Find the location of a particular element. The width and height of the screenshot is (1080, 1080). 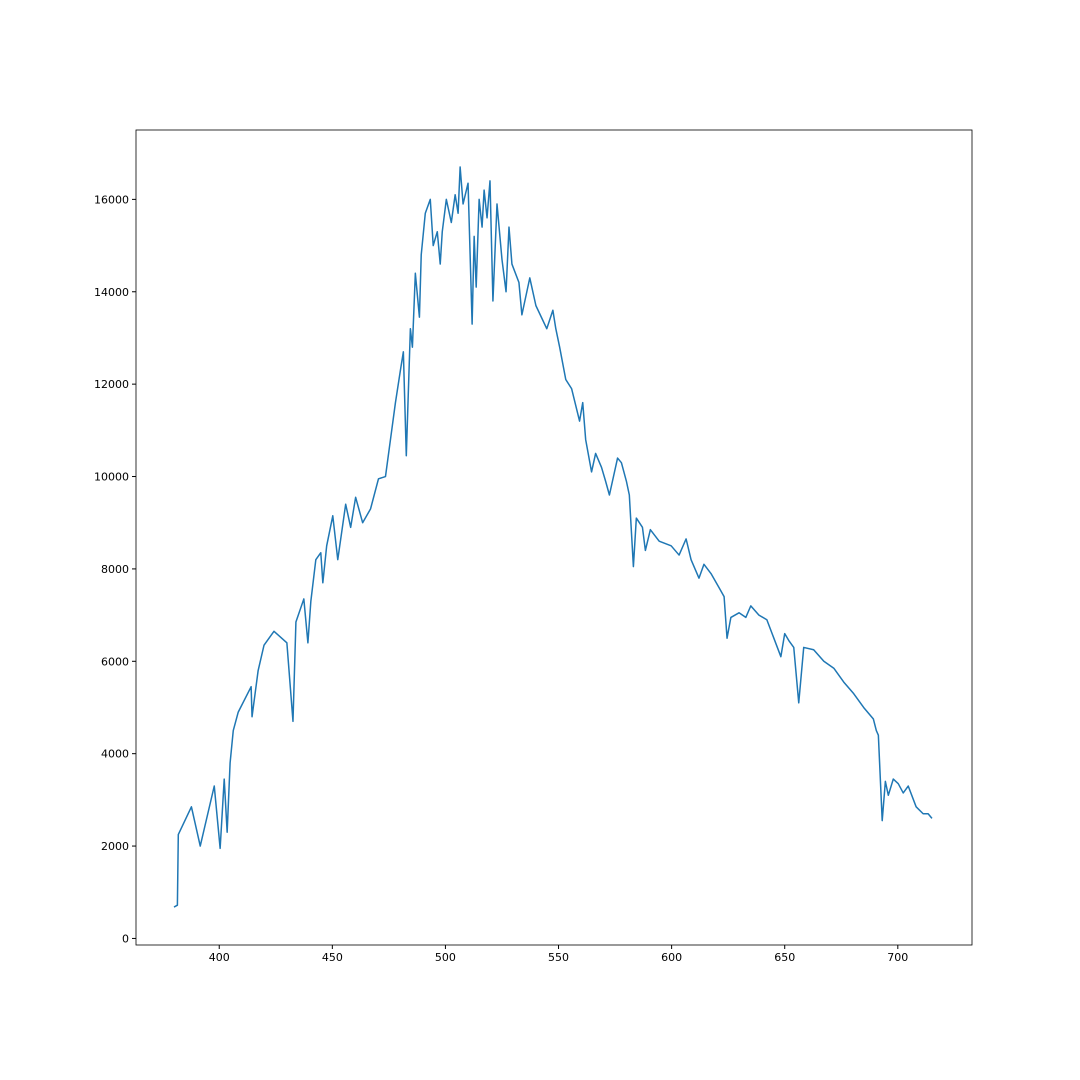

y-tick-label: 12000 is located at coordinates (111, 384).